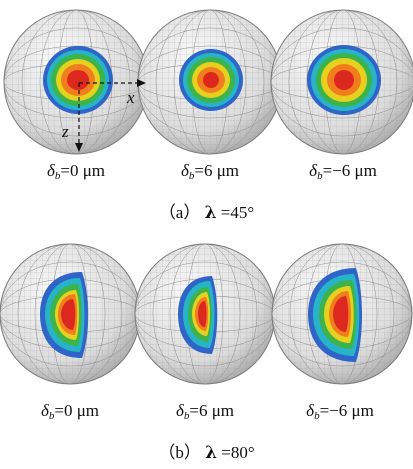 The width and height of the screenshot is (413, 469). I want to click on panel-b-sphere-labels: δb=0 μm δb=6 μm δb=−6 μm, so click(206, 413).